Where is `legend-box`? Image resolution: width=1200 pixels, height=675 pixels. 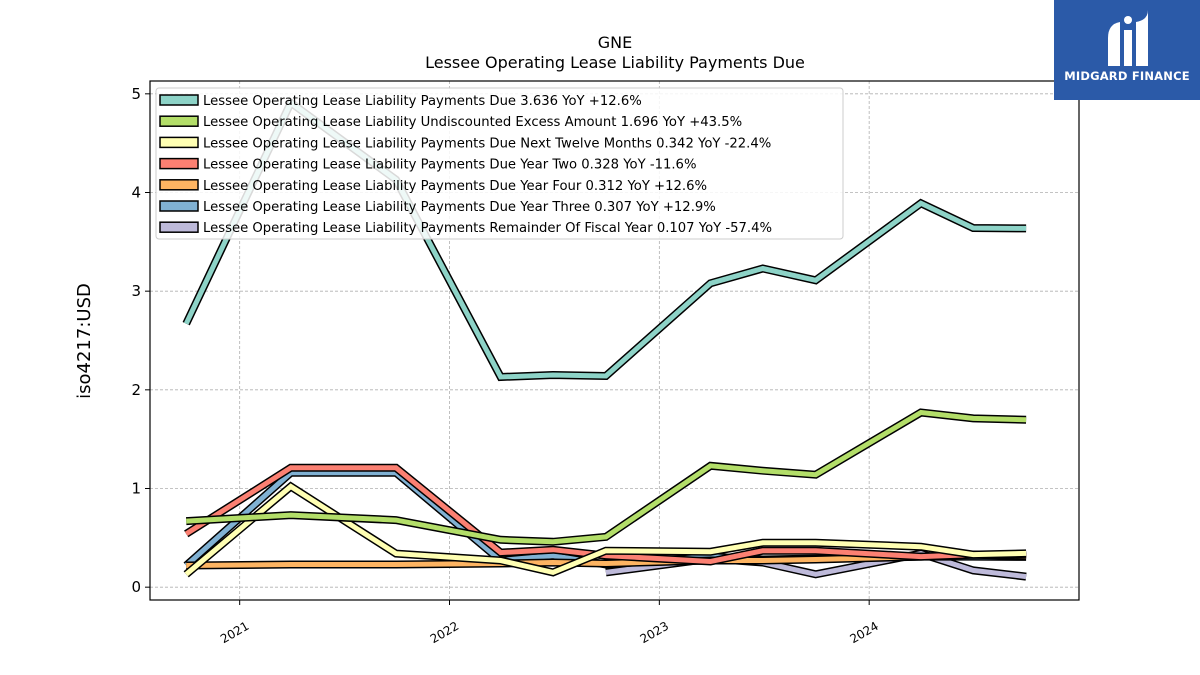 legend-box is located at coordinates (499, 163).